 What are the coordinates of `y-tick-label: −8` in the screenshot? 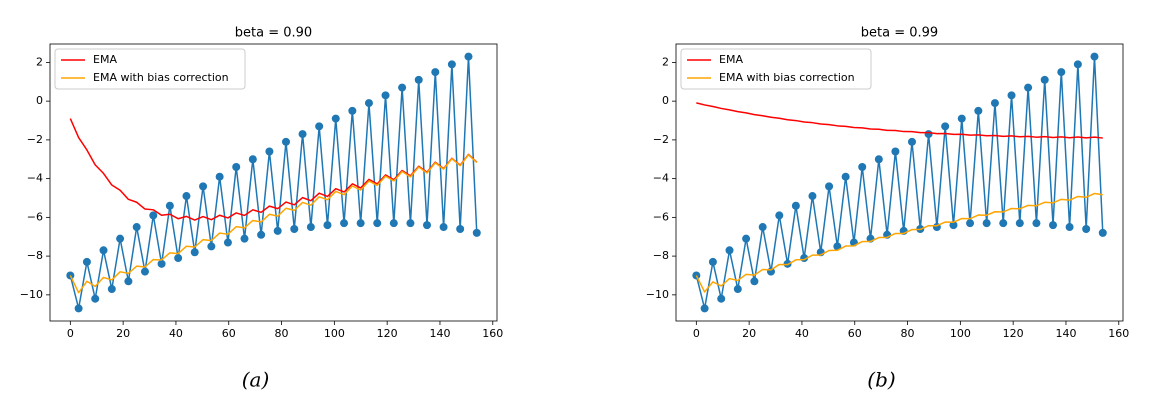 It's located at (661, 255).